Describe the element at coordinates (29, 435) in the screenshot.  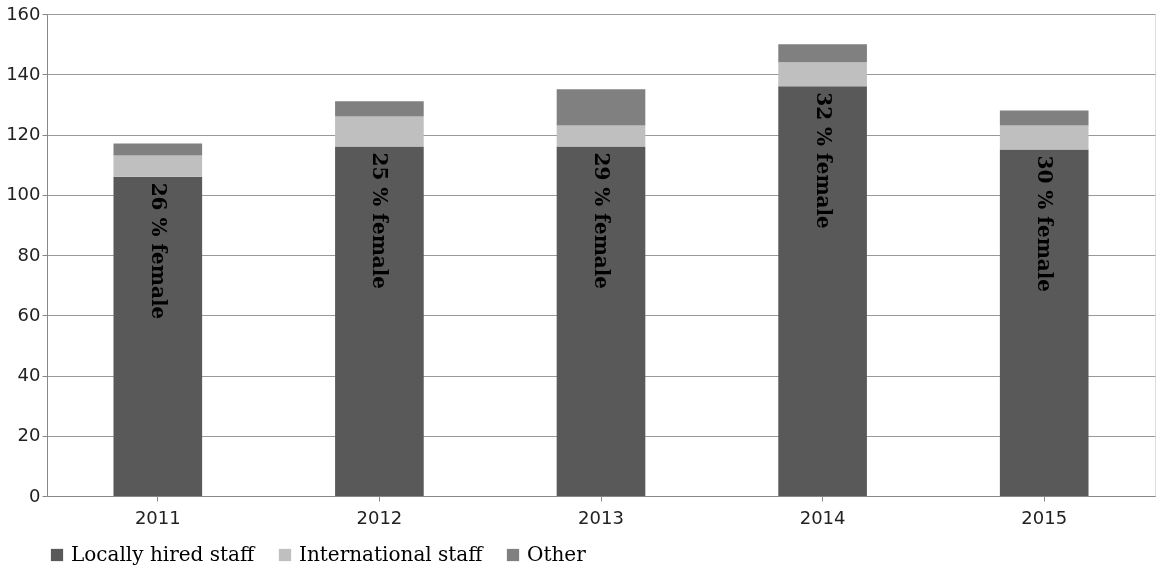
I see `y-tick-label: 20` at that location.